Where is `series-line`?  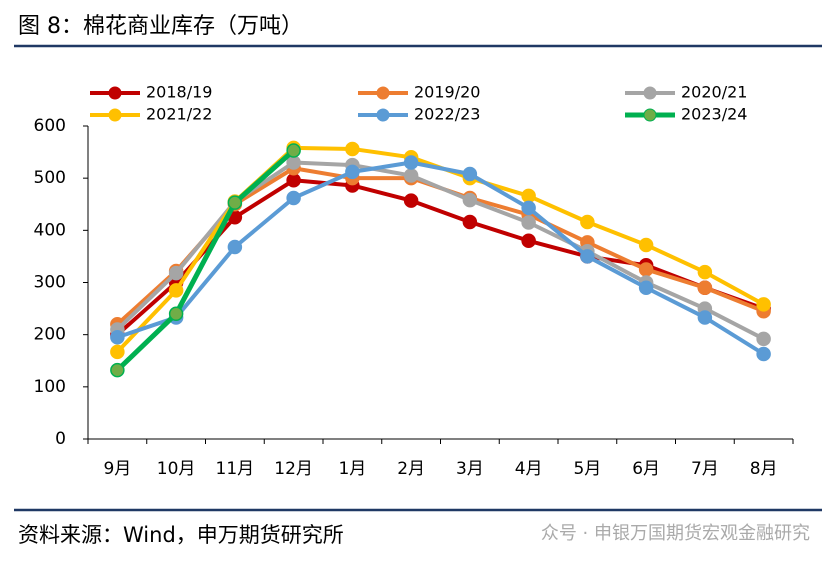 series-line is located at coordinates (205, 260).